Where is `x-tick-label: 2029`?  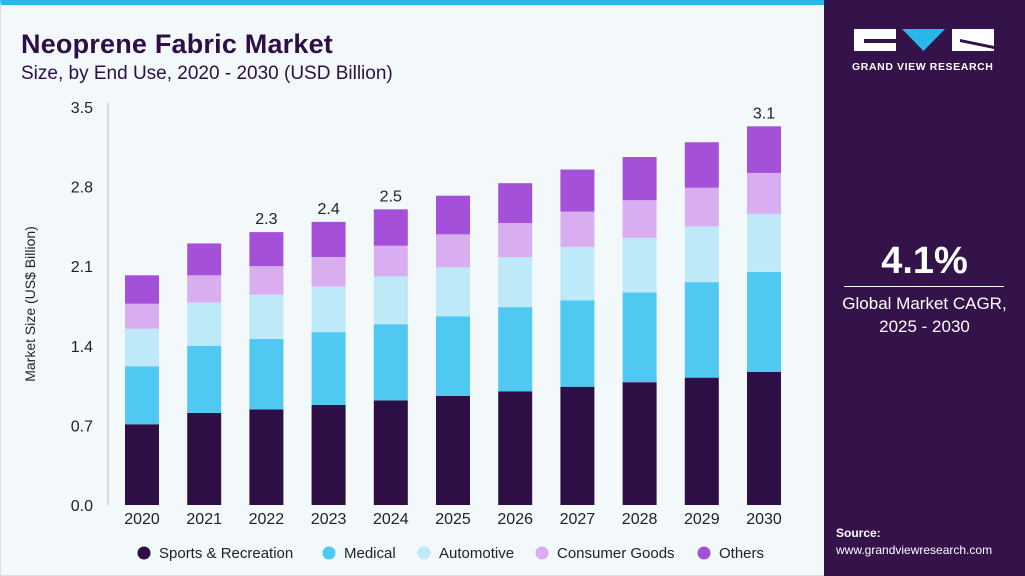 x-tick-label: 2029 is located at coordinates (702, 519).